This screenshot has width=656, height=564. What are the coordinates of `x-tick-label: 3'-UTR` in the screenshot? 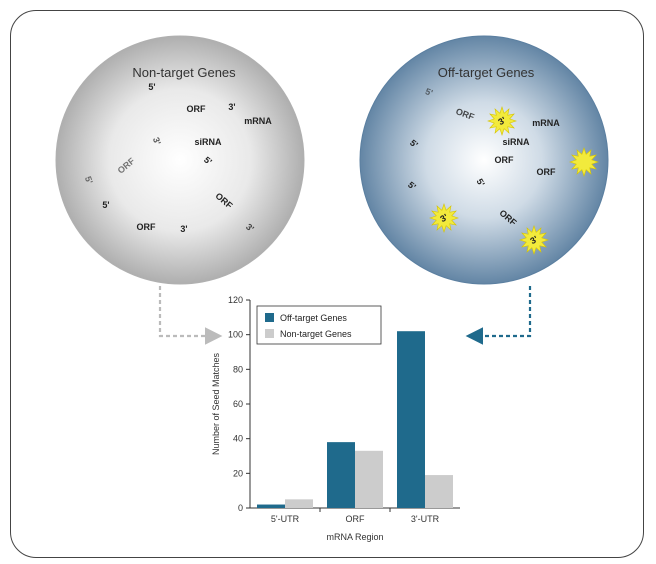 It's located at (425, 519).